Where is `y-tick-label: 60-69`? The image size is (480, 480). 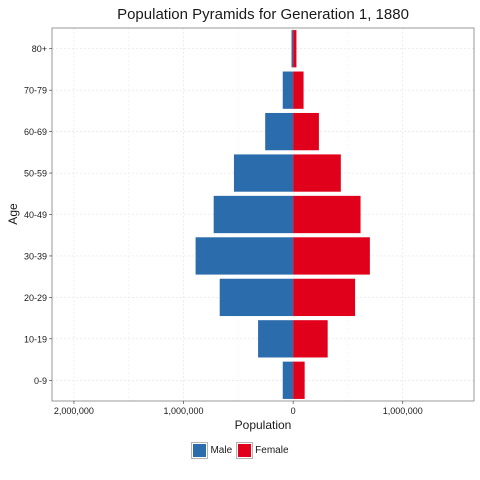
y-tick-label: 60-69 is located at coordinates (35, 132).